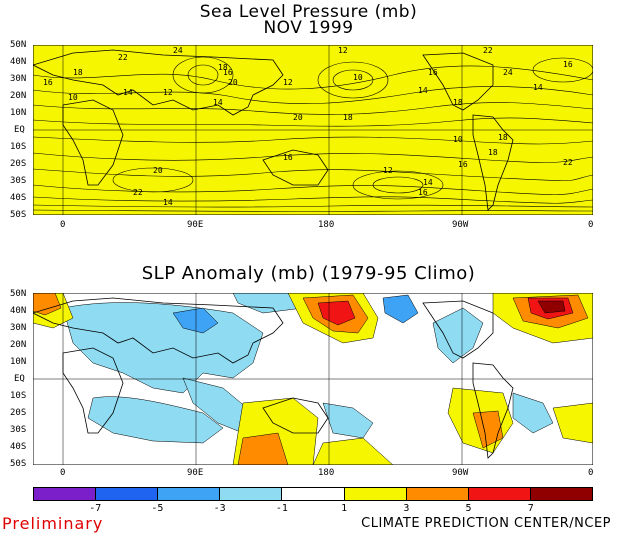 Image resolution: width=617 pixels, height=534 pixels. What do you see at coordinates (18, 362) in the screenshot?
I see `anomaly-lat-label: 10N` at bounding box center [18, 362].